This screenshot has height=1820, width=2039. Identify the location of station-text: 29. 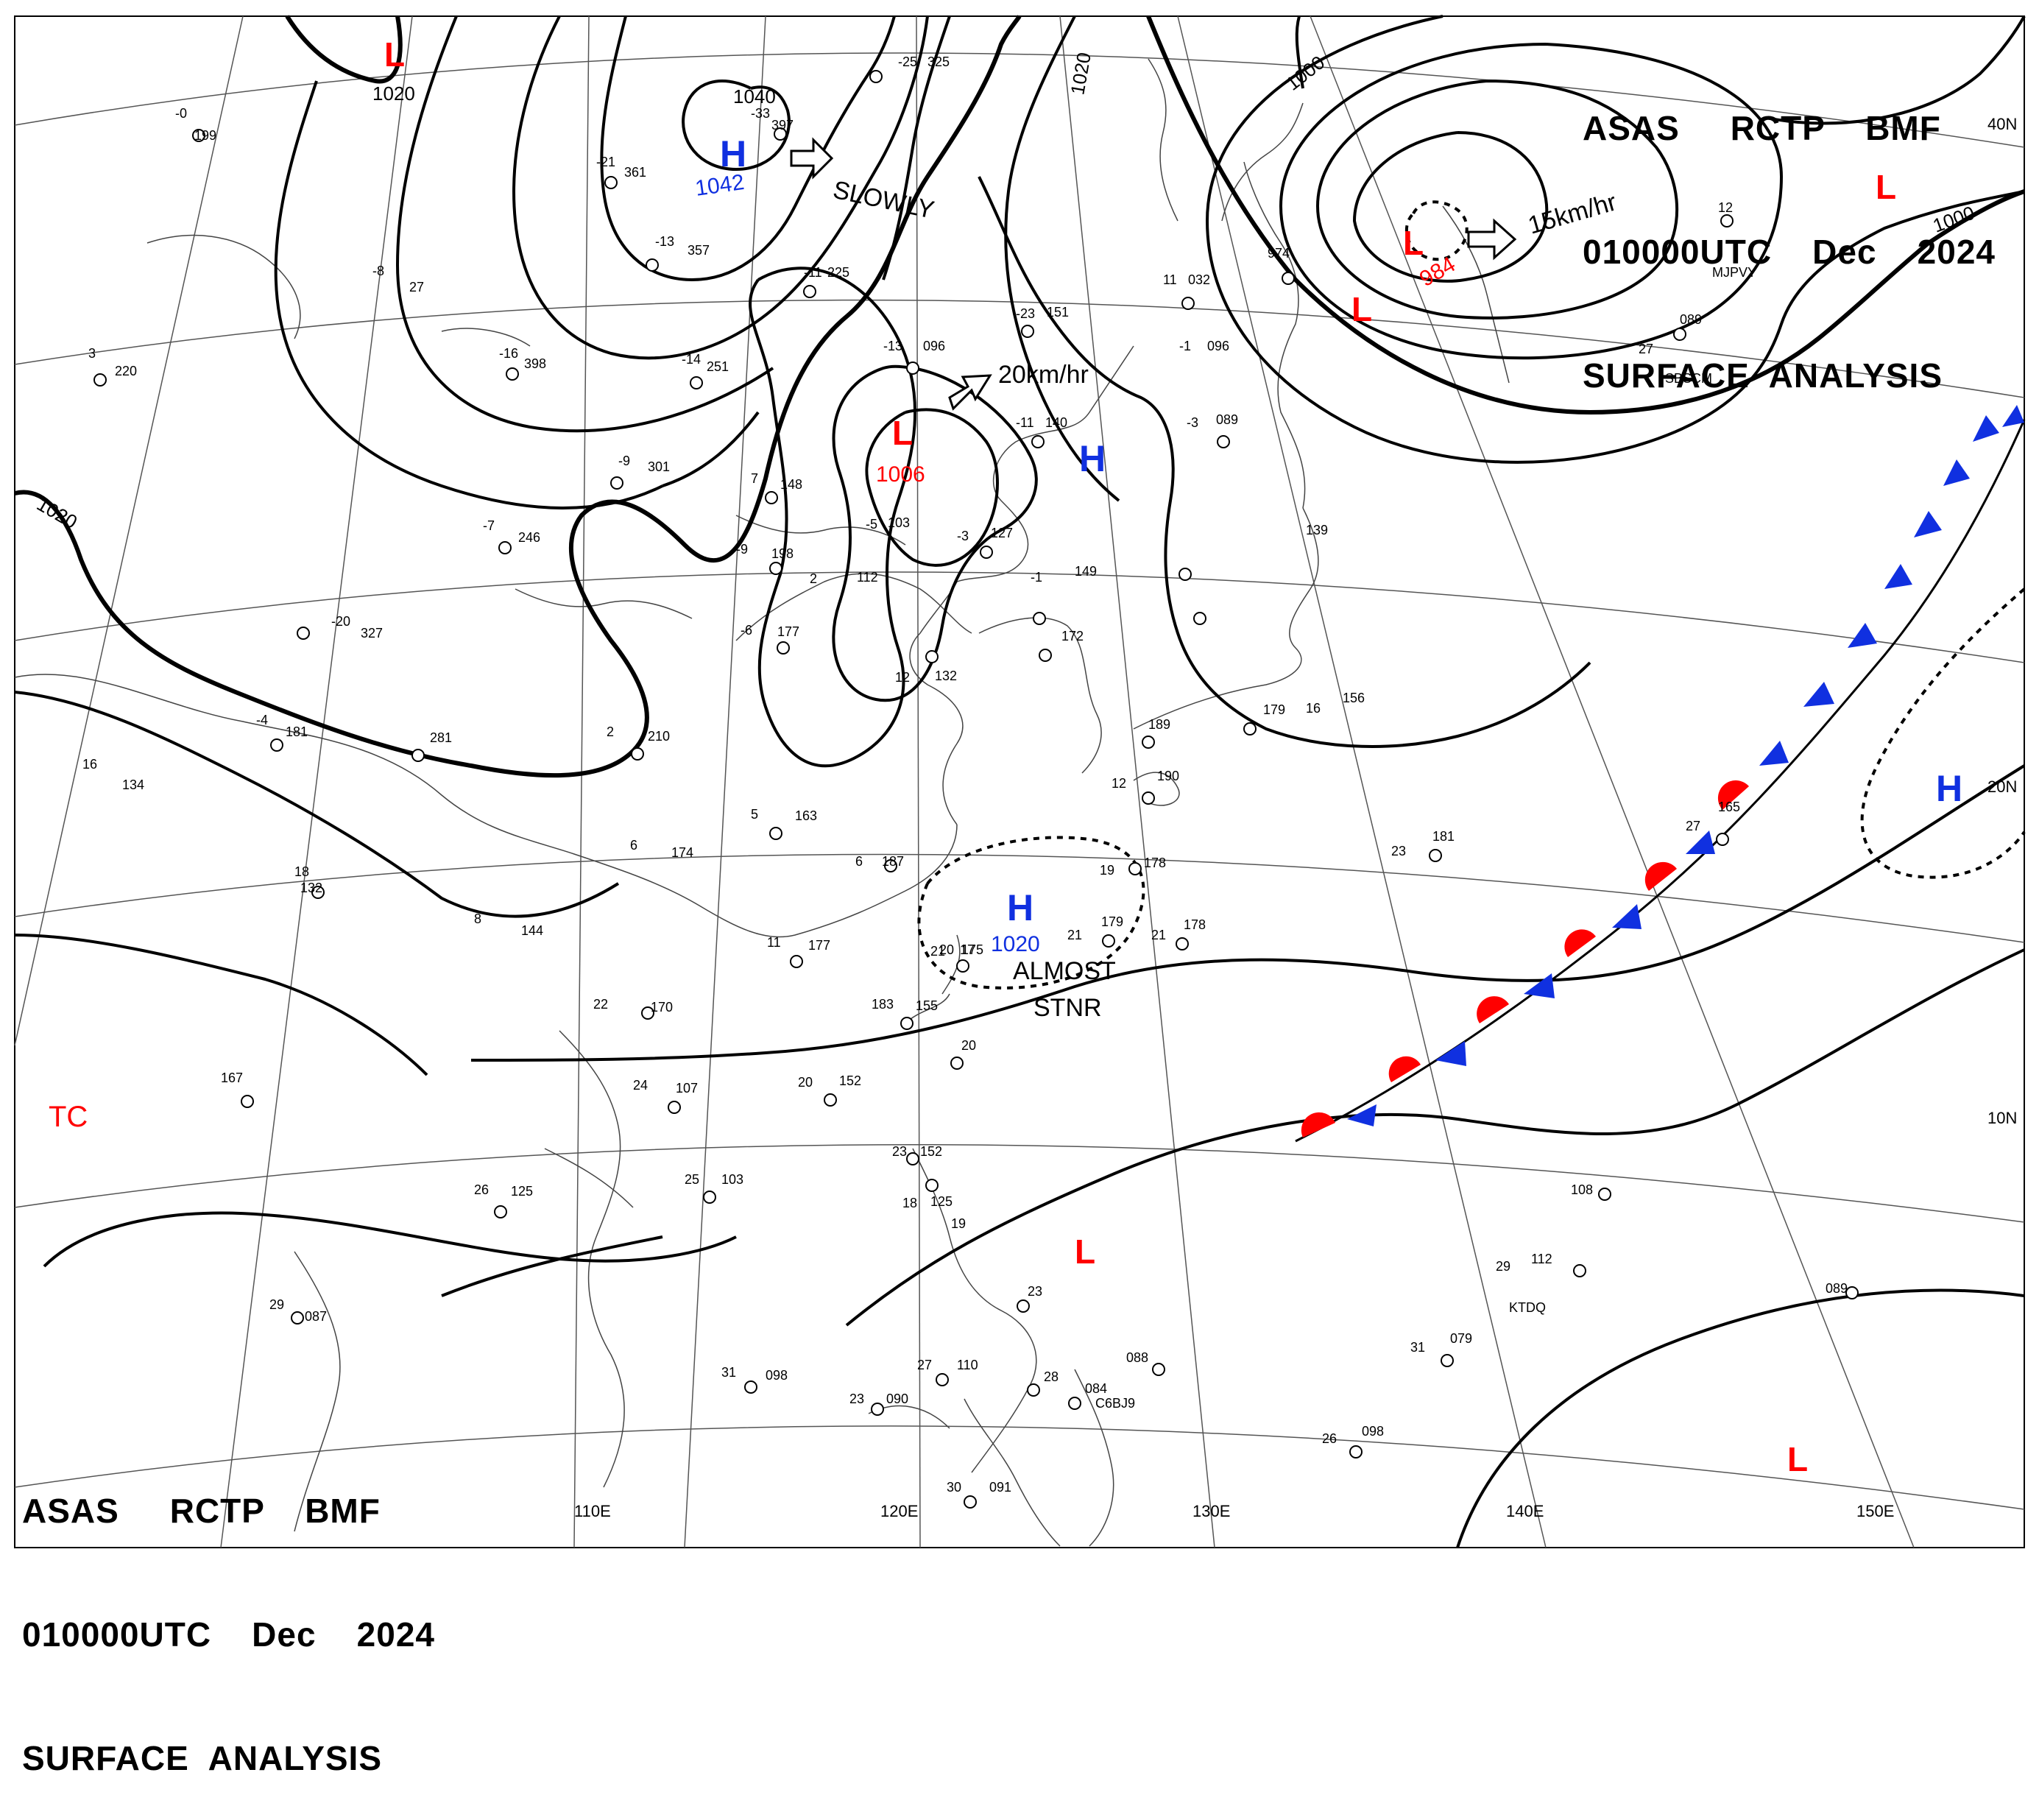
(276, 1304).